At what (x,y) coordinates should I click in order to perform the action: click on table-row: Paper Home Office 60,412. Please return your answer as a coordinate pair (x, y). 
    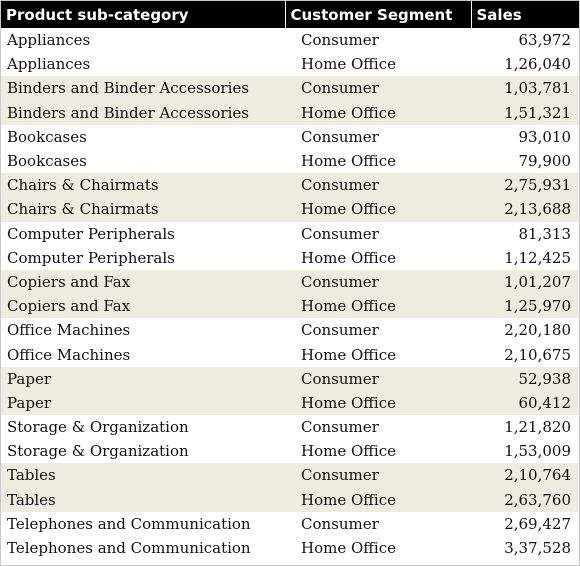
    Looking at the image, I should click on (290, 402).